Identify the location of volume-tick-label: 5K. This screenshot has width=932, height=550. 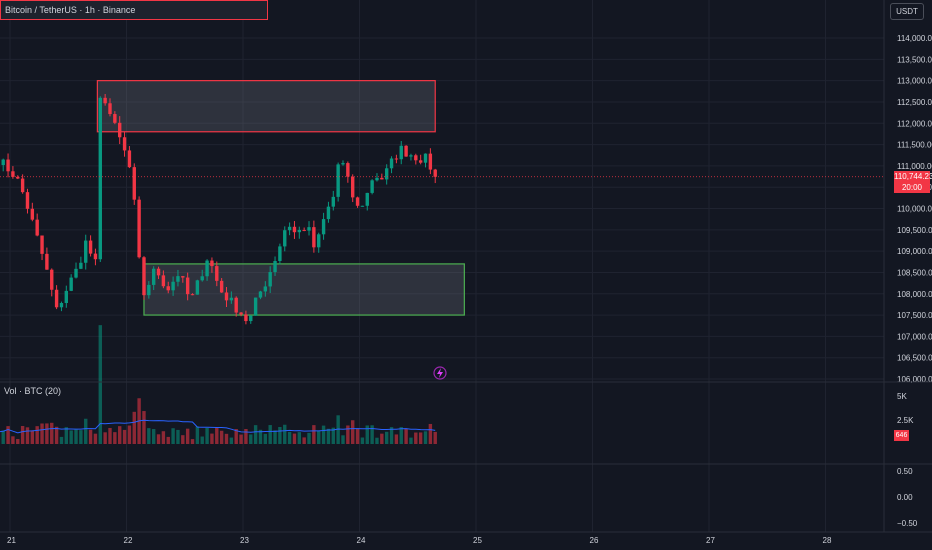
(902, 396).